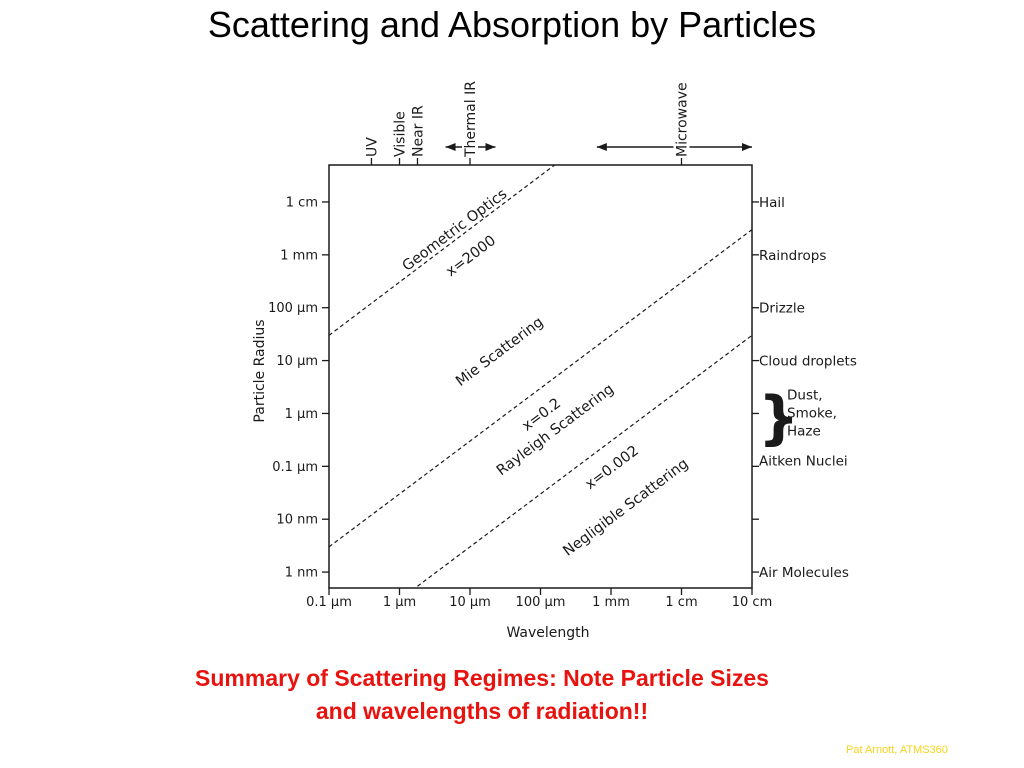 This screenshot has width=1024, height=768. What do you see at coordinates (471, 119) in the screenshot?
I see `spectral-band-label: Thermal IR` at bounding box center [471, 119].